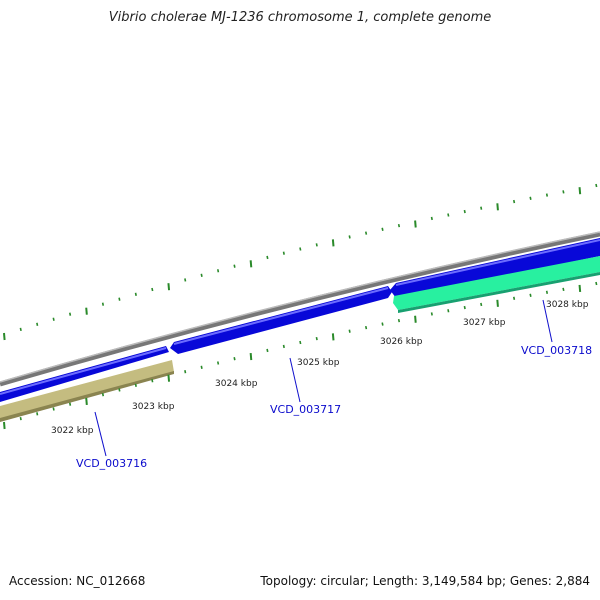 This screenshot has width=600, height=600. Describe the element at coordinates (305, 409) in the screenshot. I see `gene-label-vcd-003717: VCD_003717` at that location.